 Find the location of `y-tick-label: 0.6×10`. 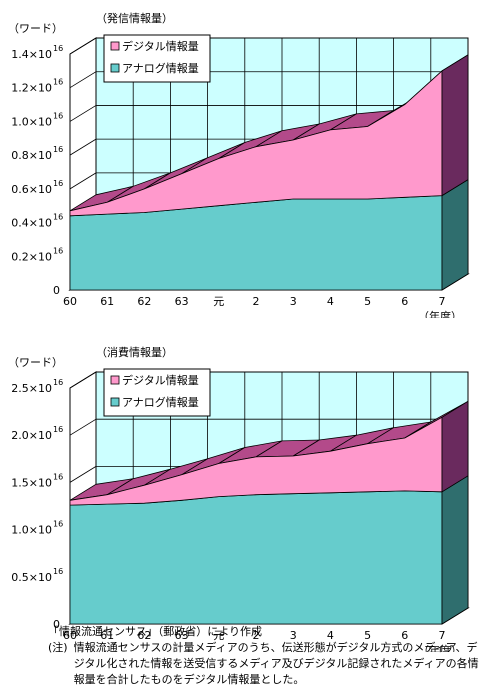

y-tick-label: 0.6×10 is located at coordinates (31, 189).